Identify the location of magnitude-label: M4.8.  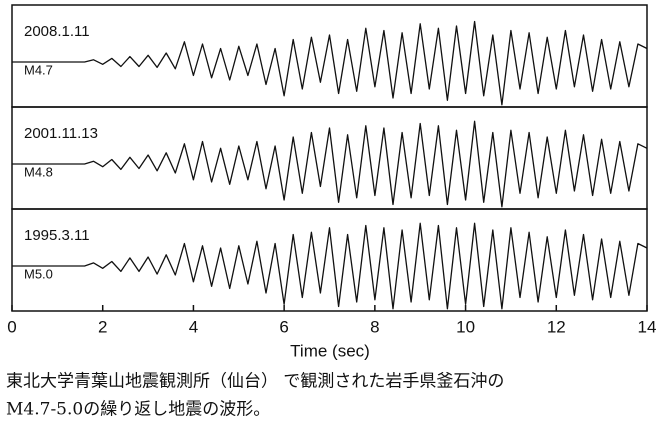
(38, 171).